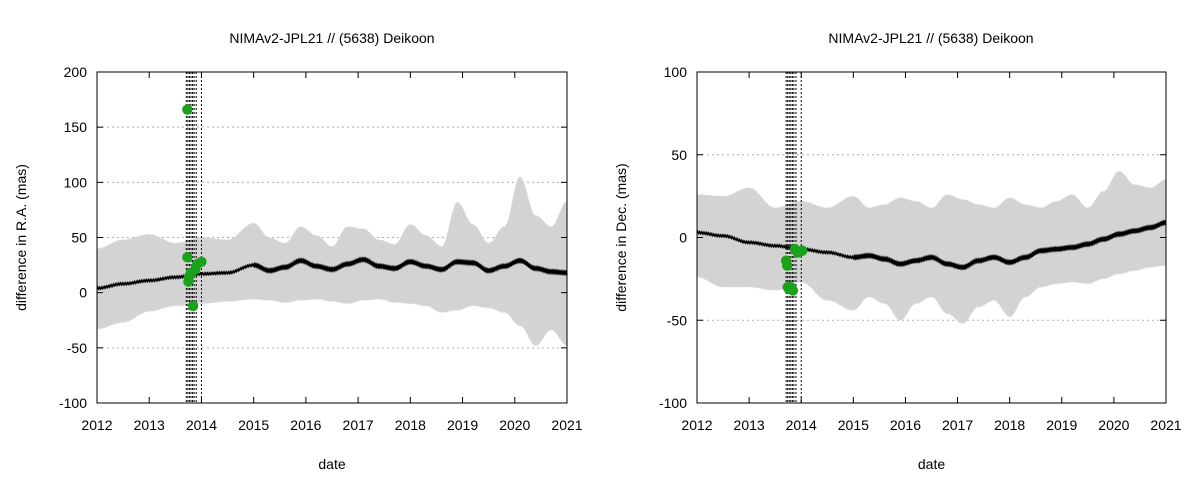  Describe the element at coordinates (76, 72) in the screenshot. I see `y-tick-label: 200` at that location.